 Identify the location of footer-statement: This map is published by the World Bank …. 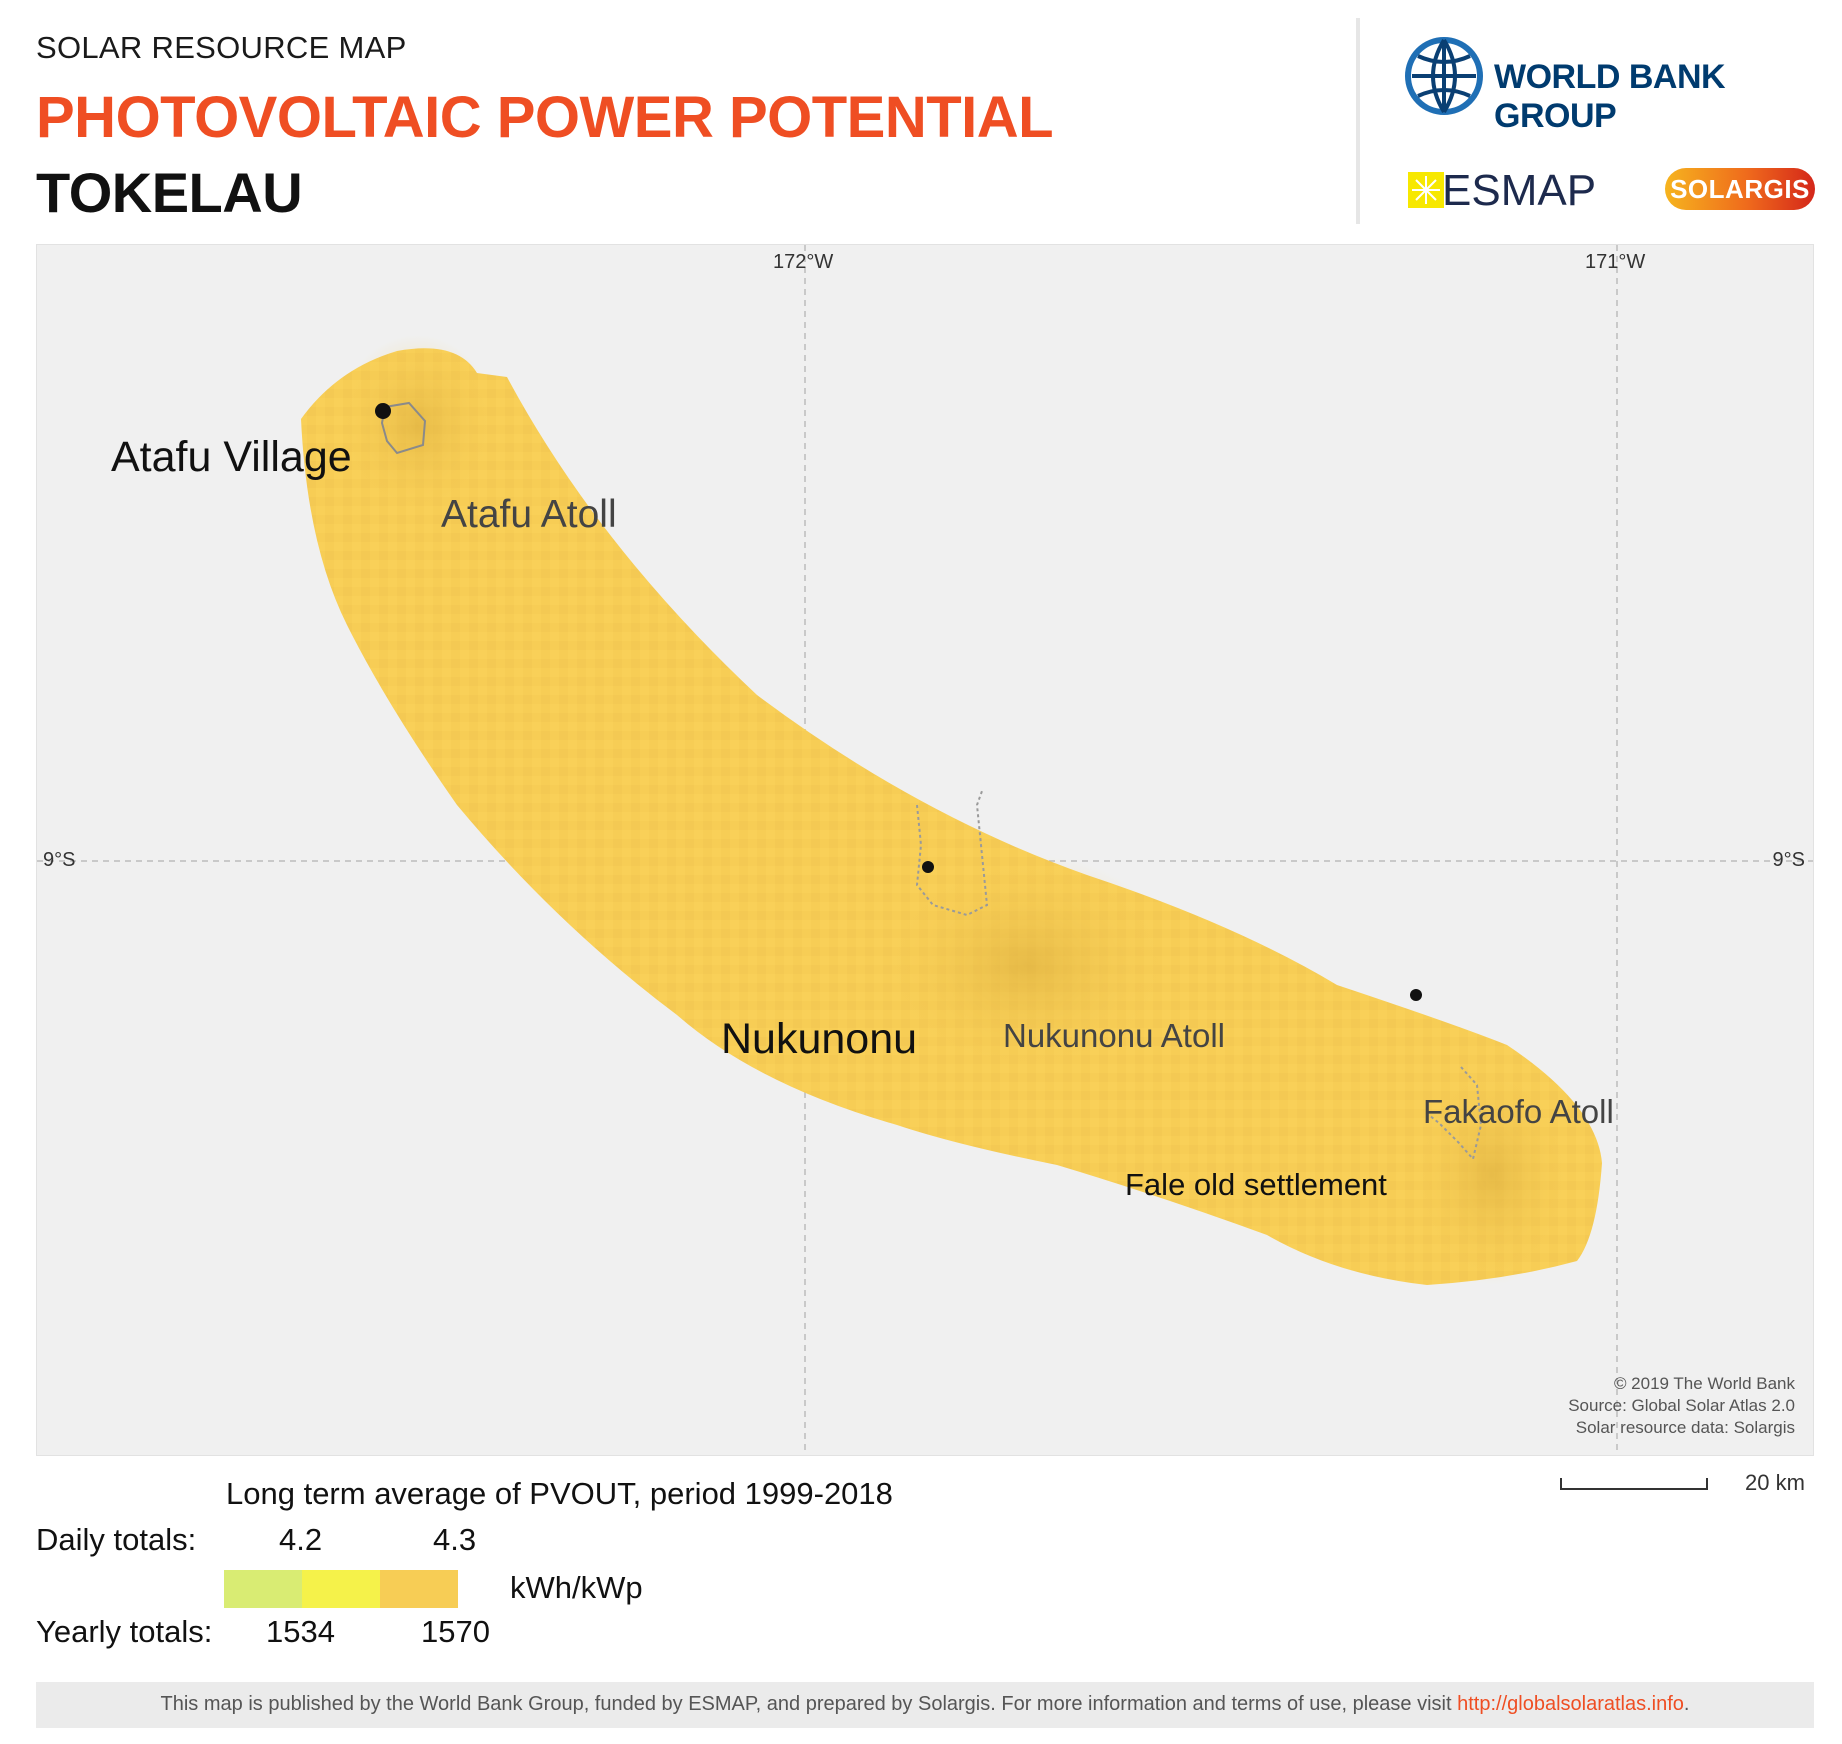
(809, 1704).